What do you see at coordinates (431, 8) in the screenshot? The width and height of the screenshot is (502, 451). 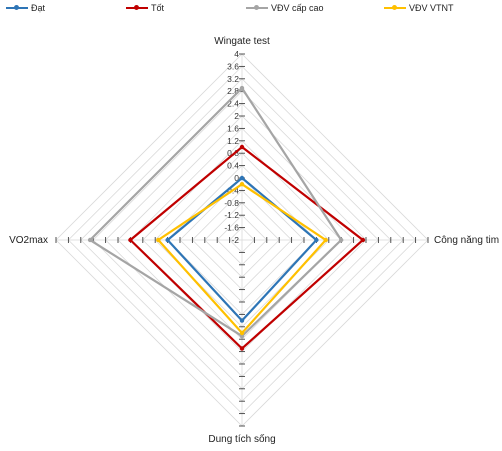 I see `legend-label-vdv-vtnt: VĐV VTNT` at bounding box center [431, 8].